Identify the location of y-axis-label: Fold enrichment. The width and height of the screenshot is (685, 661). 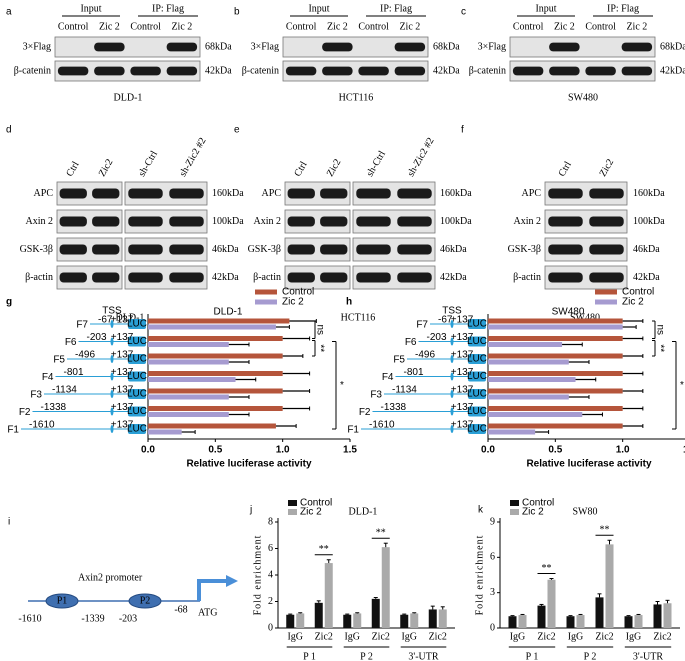
(479, 575).